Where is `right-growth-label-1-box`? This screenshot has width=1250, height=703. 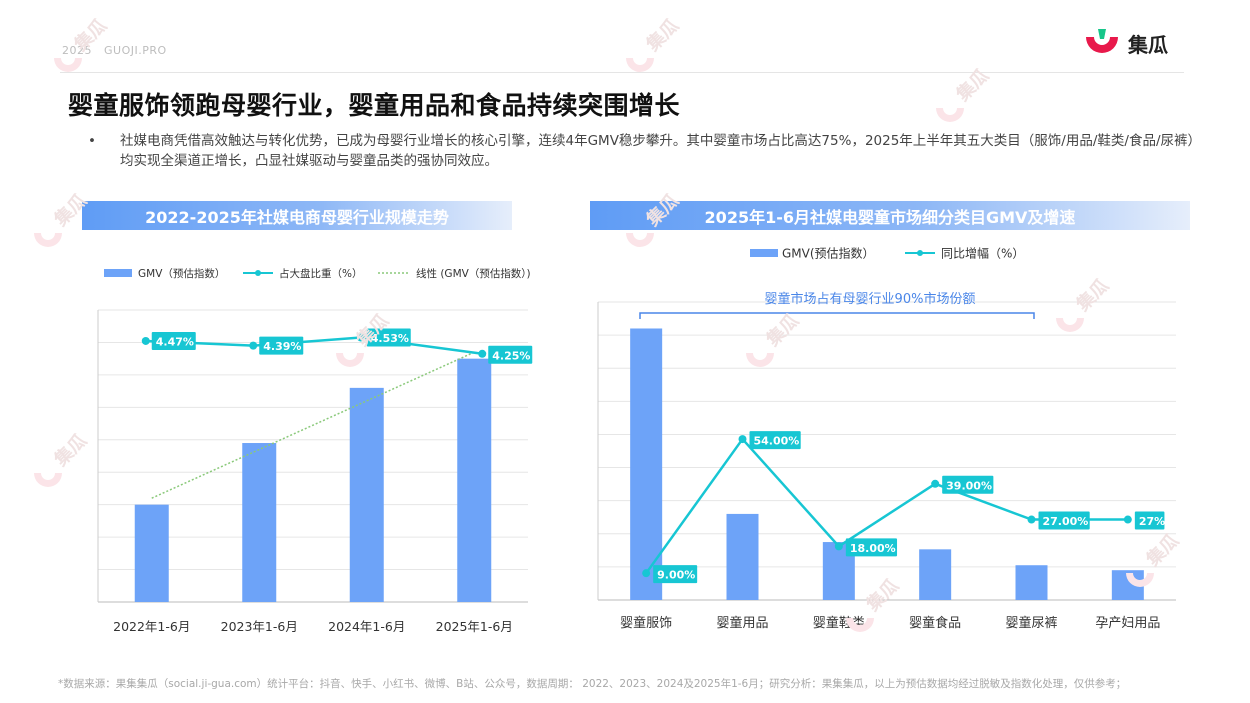
right-growth-label-1-box is located at coordinates (675, 574).